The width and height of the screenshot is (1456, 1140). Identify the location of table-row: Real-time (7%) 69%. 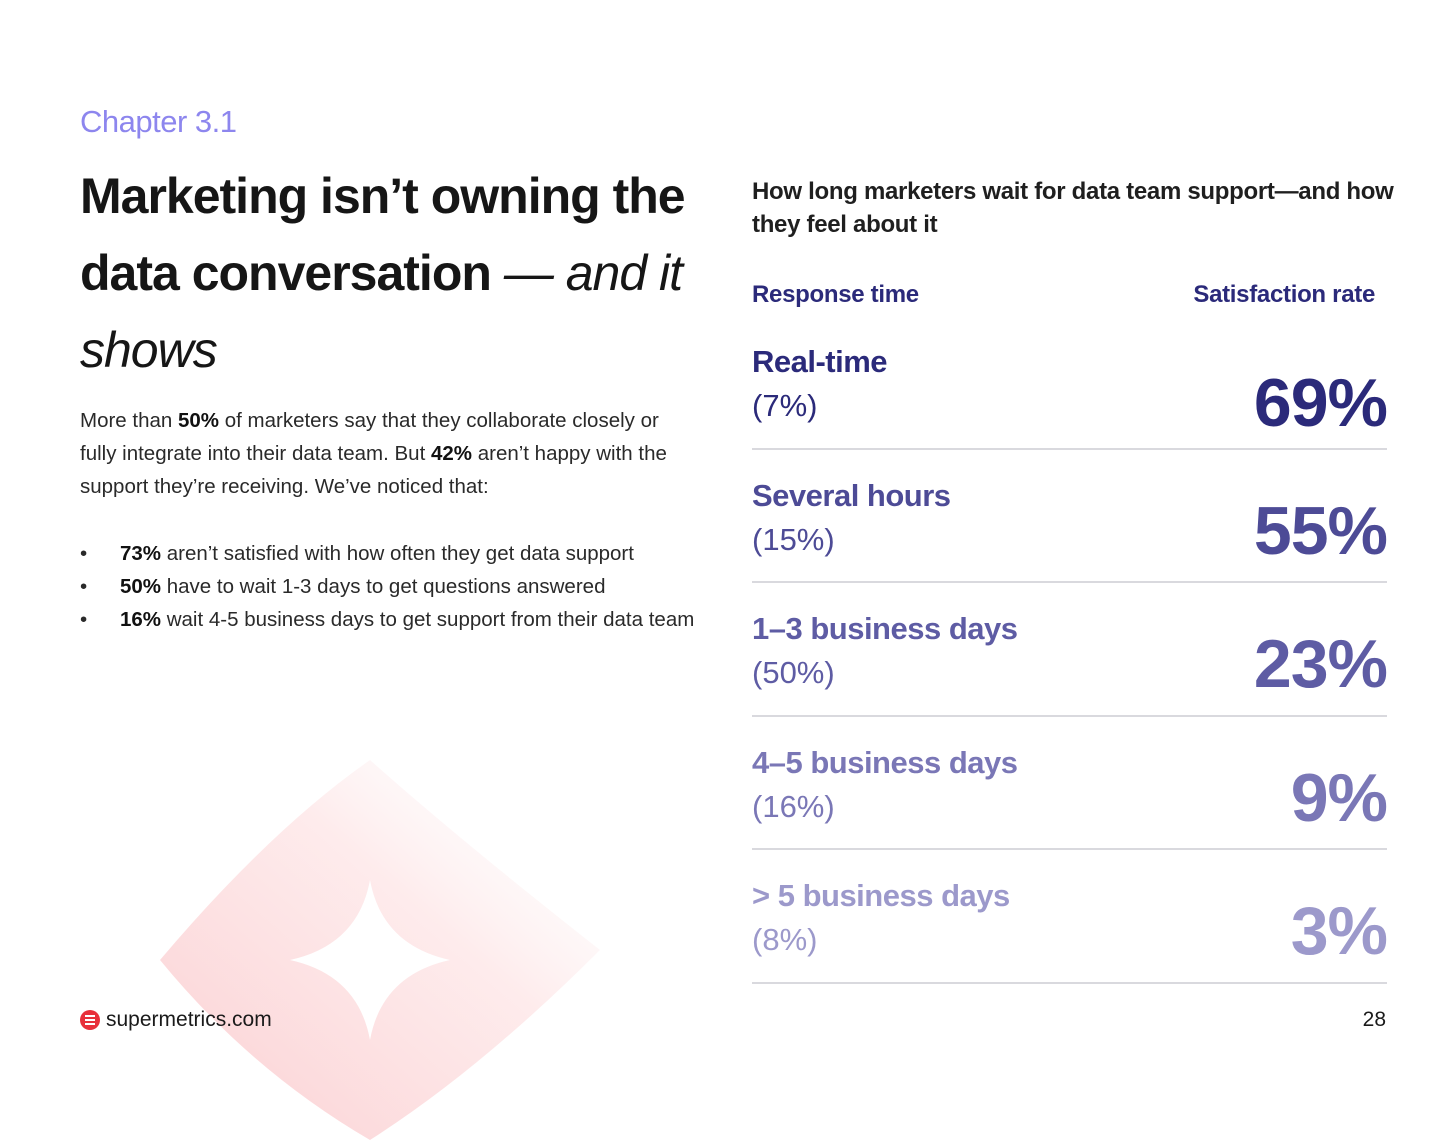
(1070, 383).